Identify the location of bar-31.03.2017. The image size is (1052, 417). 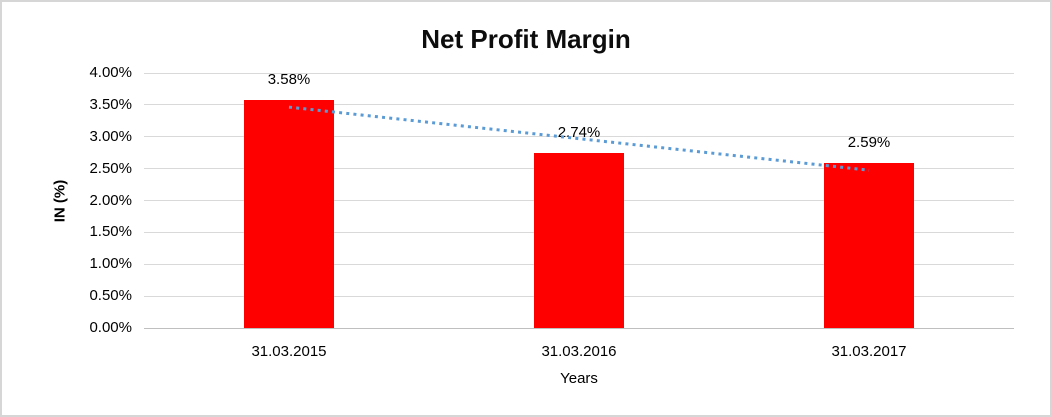
(869, 245).